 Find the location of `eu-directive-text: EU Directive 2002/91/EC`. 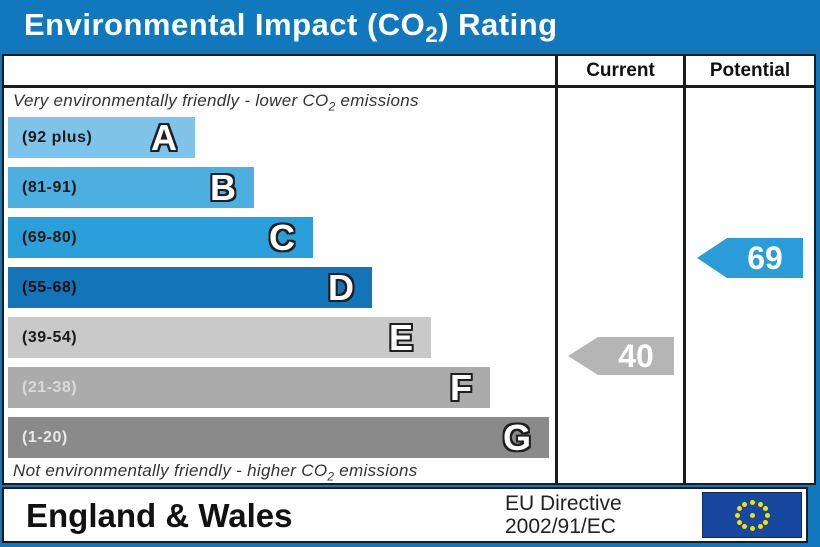

eu-directive-text: EU Directive 2002/91/EC is located at coordinates (563, 515).